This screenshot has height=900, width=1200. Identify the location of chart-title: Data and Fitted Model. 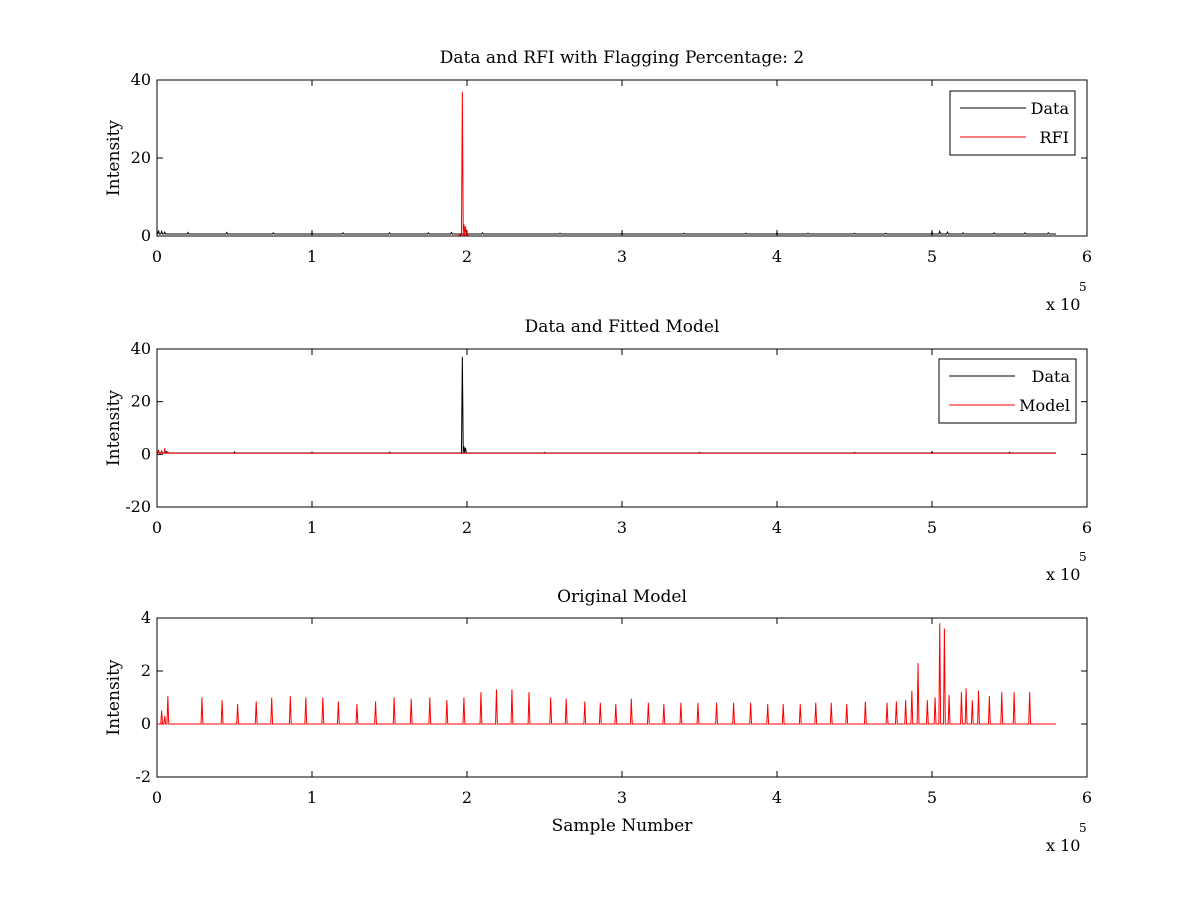
(622, 327).